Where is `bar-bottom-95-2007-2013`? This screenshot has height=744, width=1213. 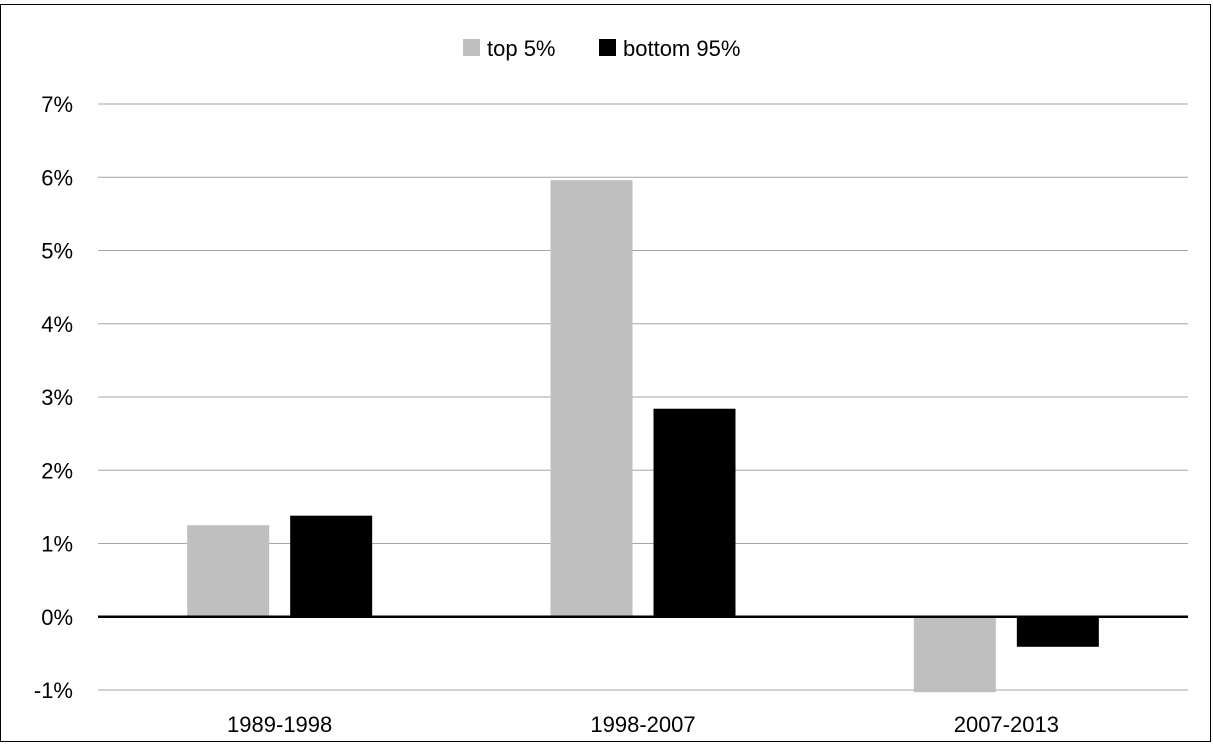
bar-bottom-95-2007-2013 is located at coordinates (1057, 631).